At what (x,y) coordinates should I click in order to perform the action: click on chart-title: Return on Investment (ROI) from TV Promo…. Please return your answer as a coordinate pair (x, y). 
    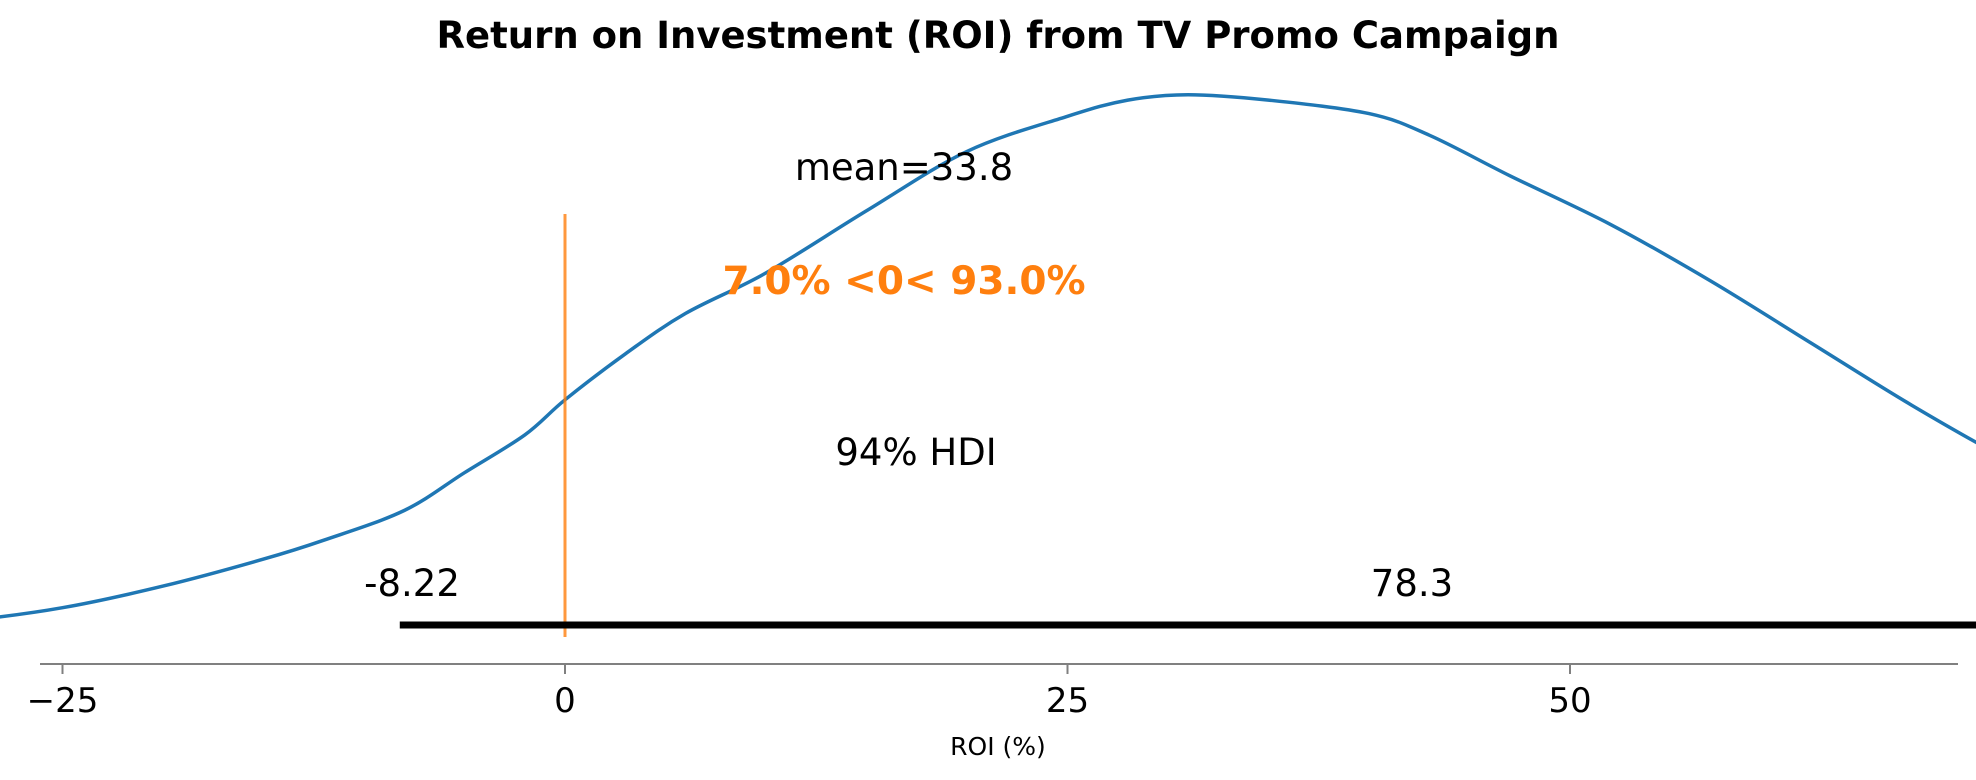
    Looking at the image, I should click on (998, 35).